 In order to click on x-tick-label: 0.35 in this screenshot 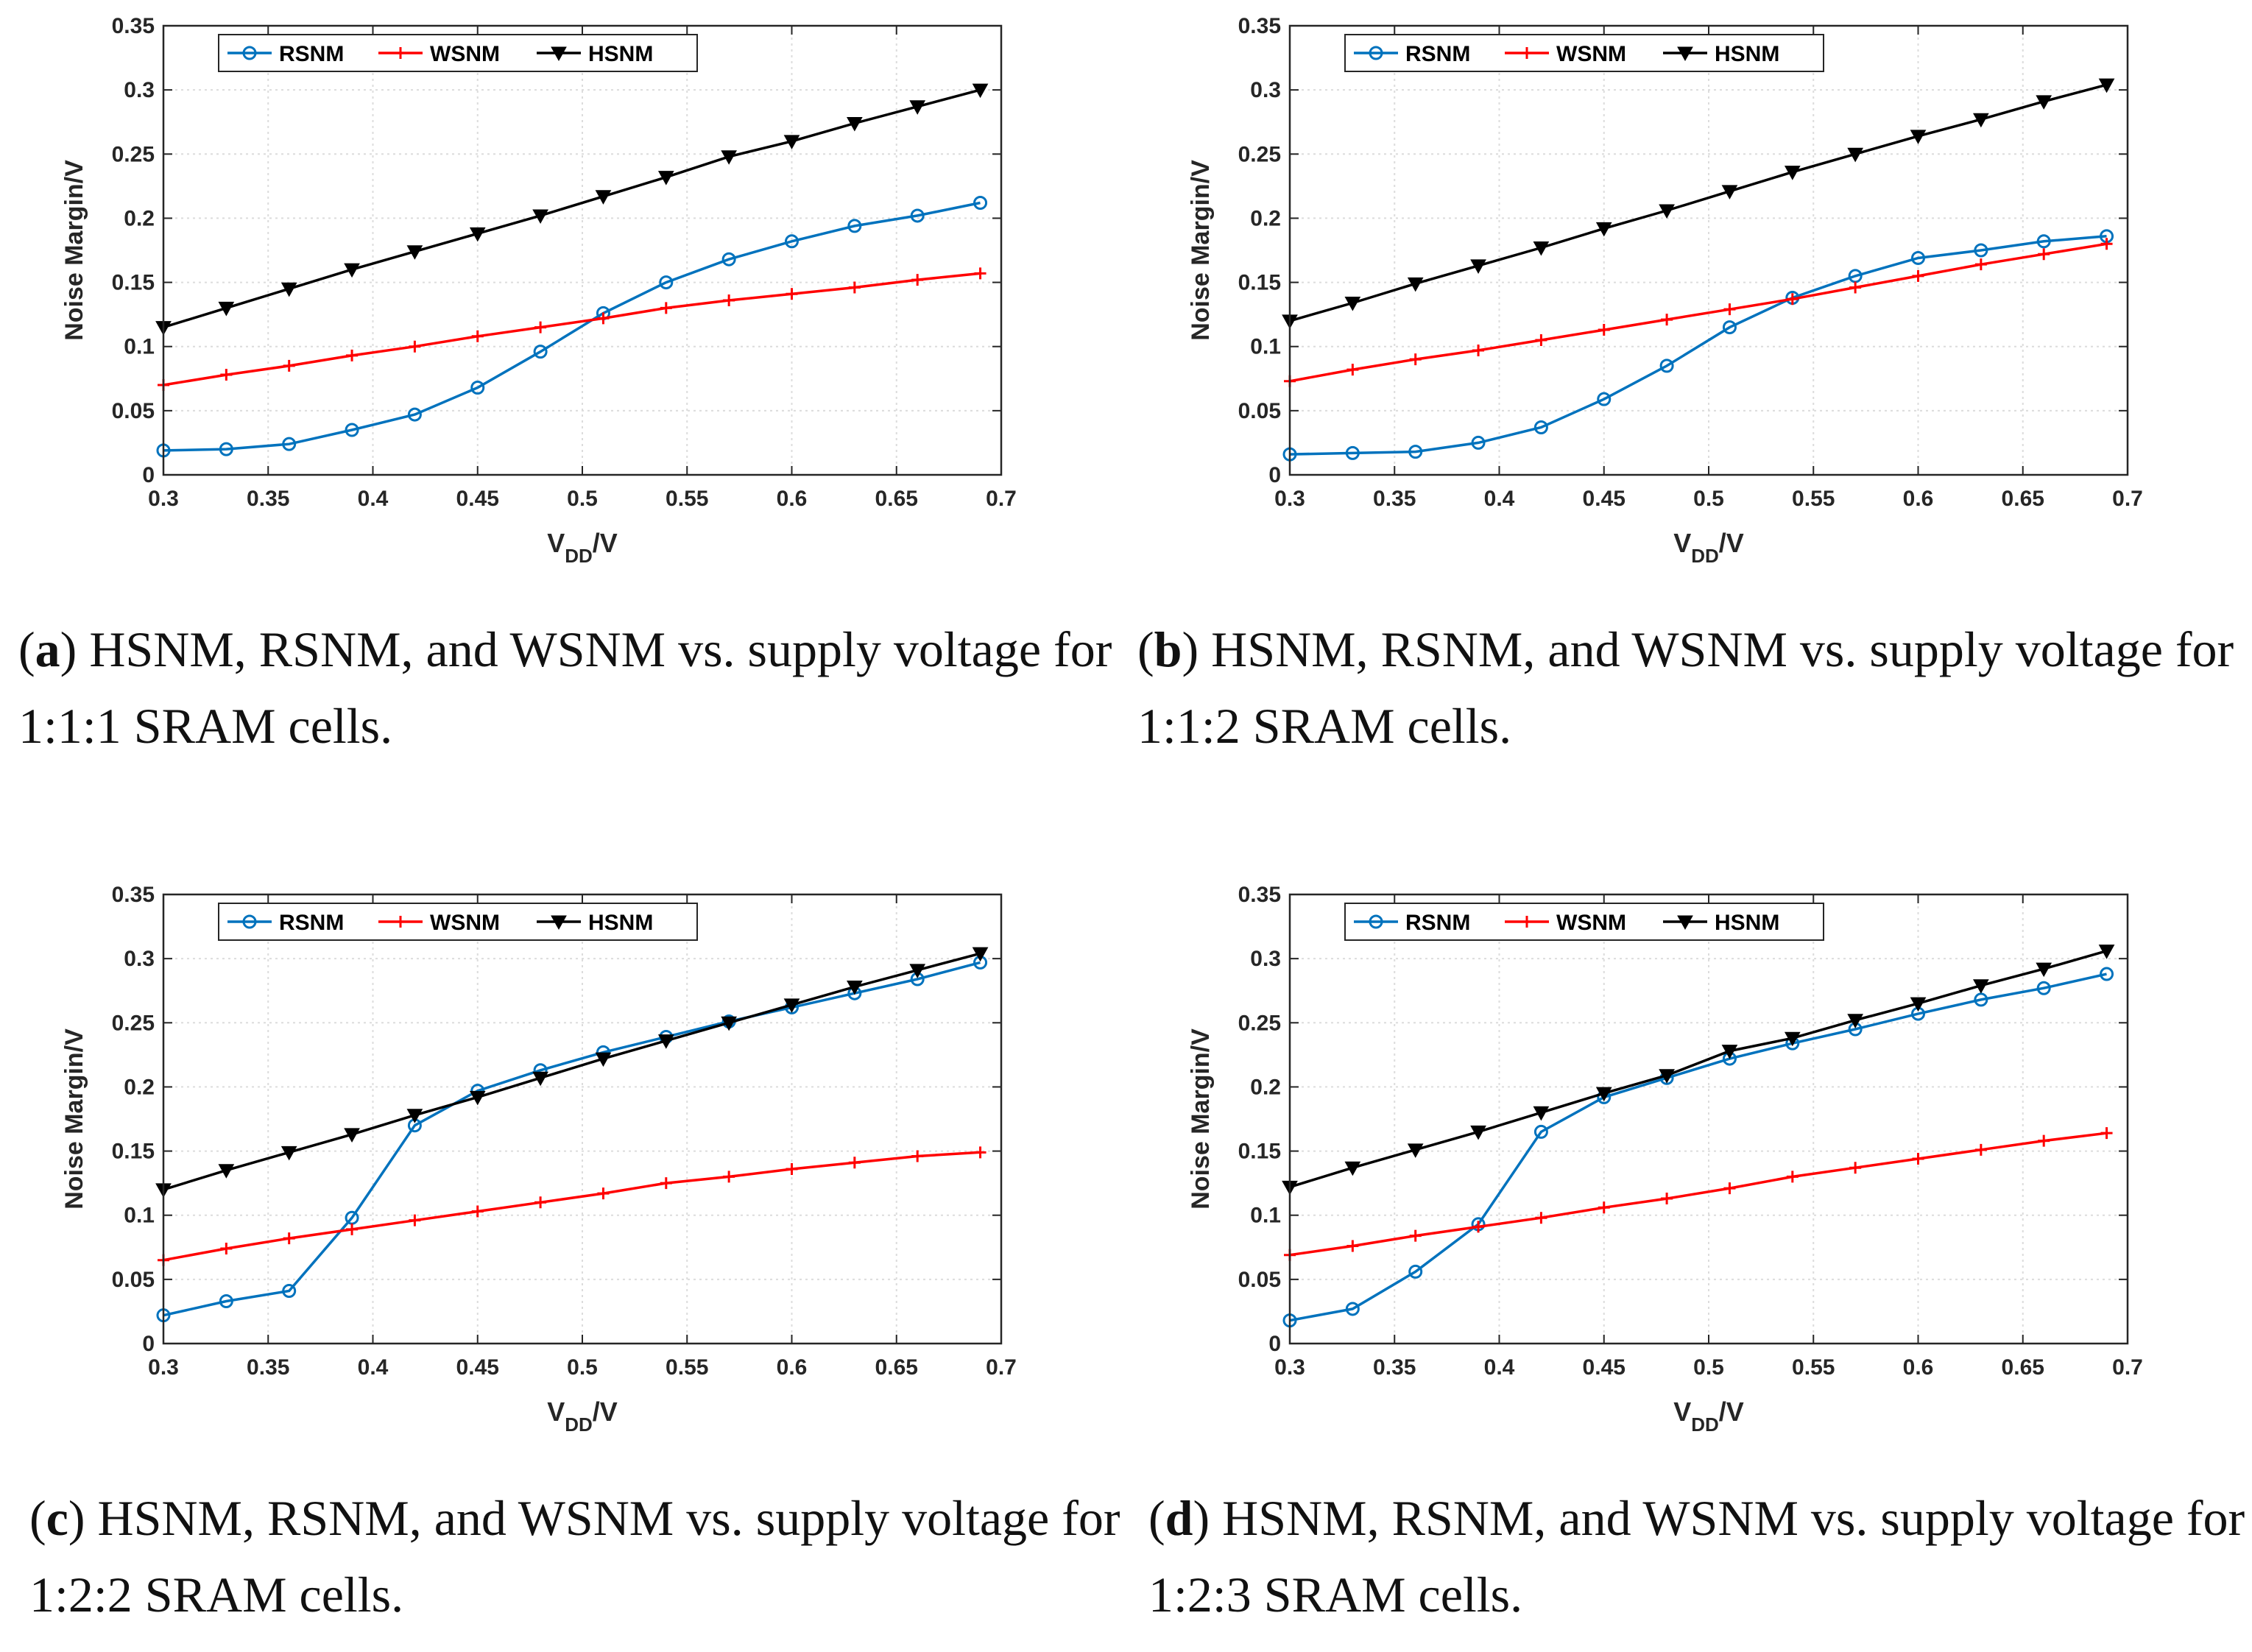, I will do `click(1394, 1367)`.